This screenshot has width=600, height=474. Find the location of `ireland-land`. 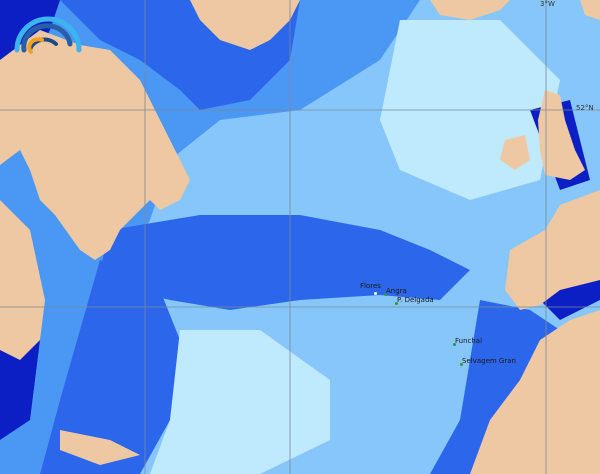

ireland-land is located at coordinates (515, 152).